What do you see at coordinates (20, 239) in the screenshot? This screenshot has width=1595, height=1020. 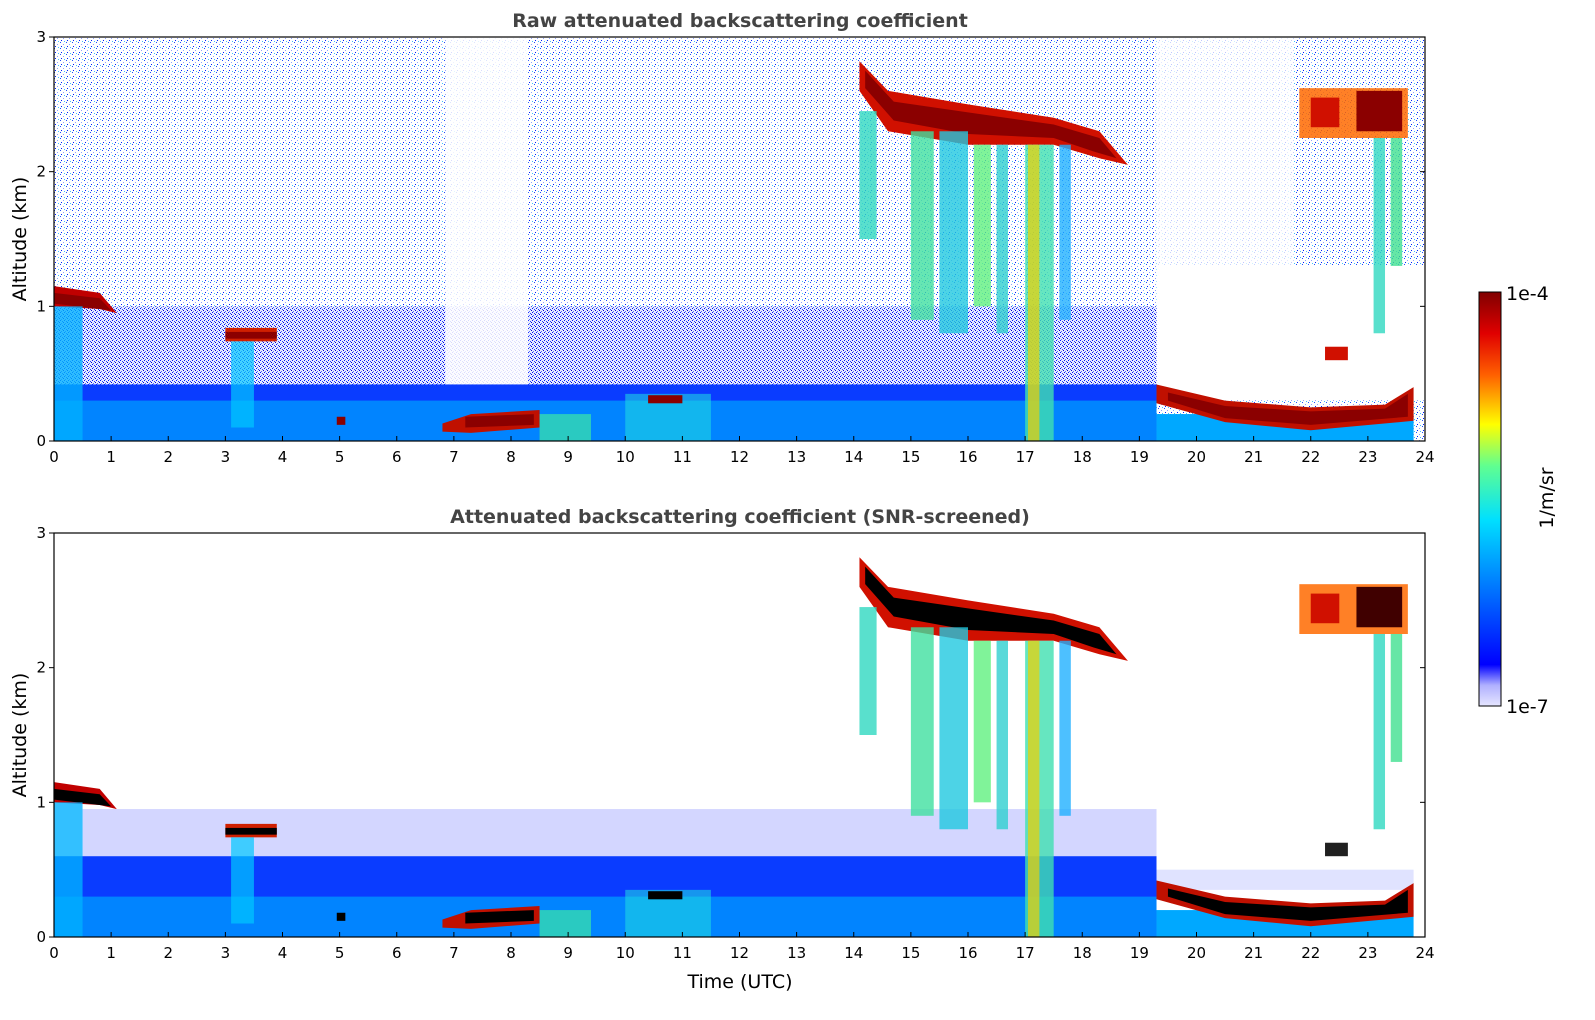 I see `raw-y-axis-label: Altitude (km)` at bounding box center [20, 239].